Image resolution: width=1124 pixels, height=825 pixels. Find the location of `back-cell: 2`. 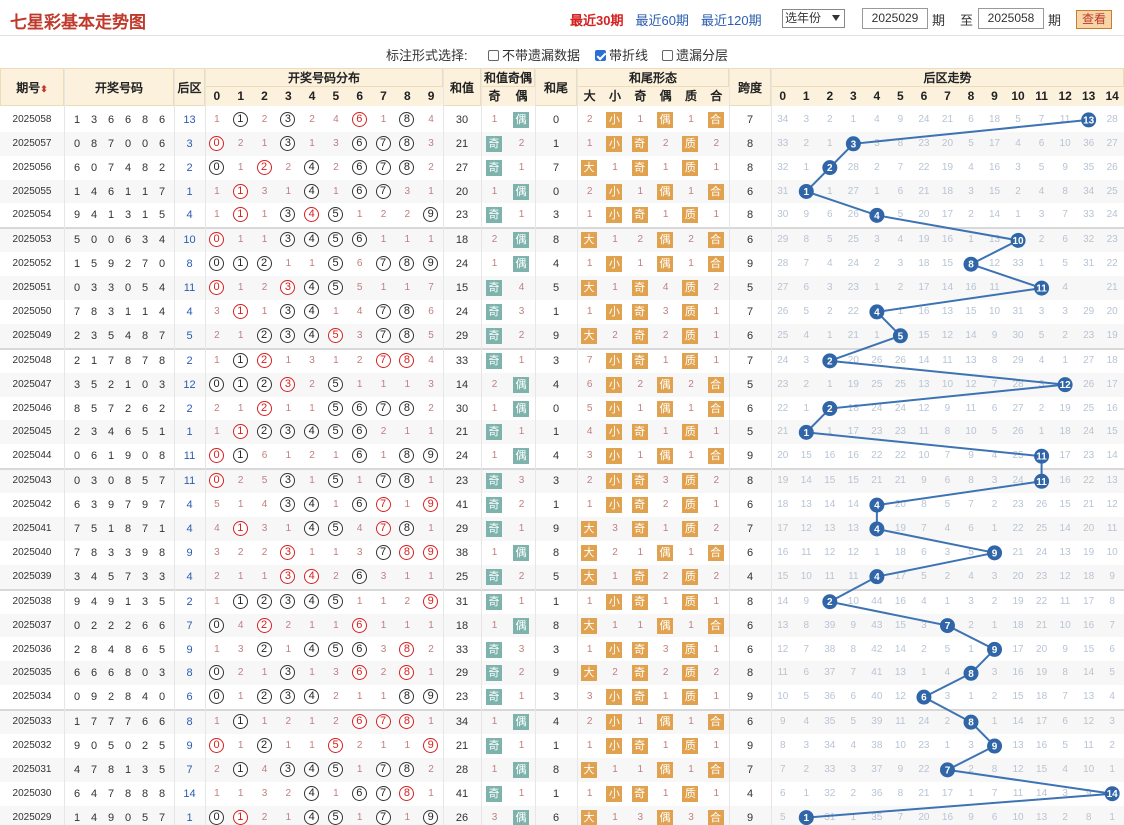

back-cell: 2 is located at coordinates (189, 360).